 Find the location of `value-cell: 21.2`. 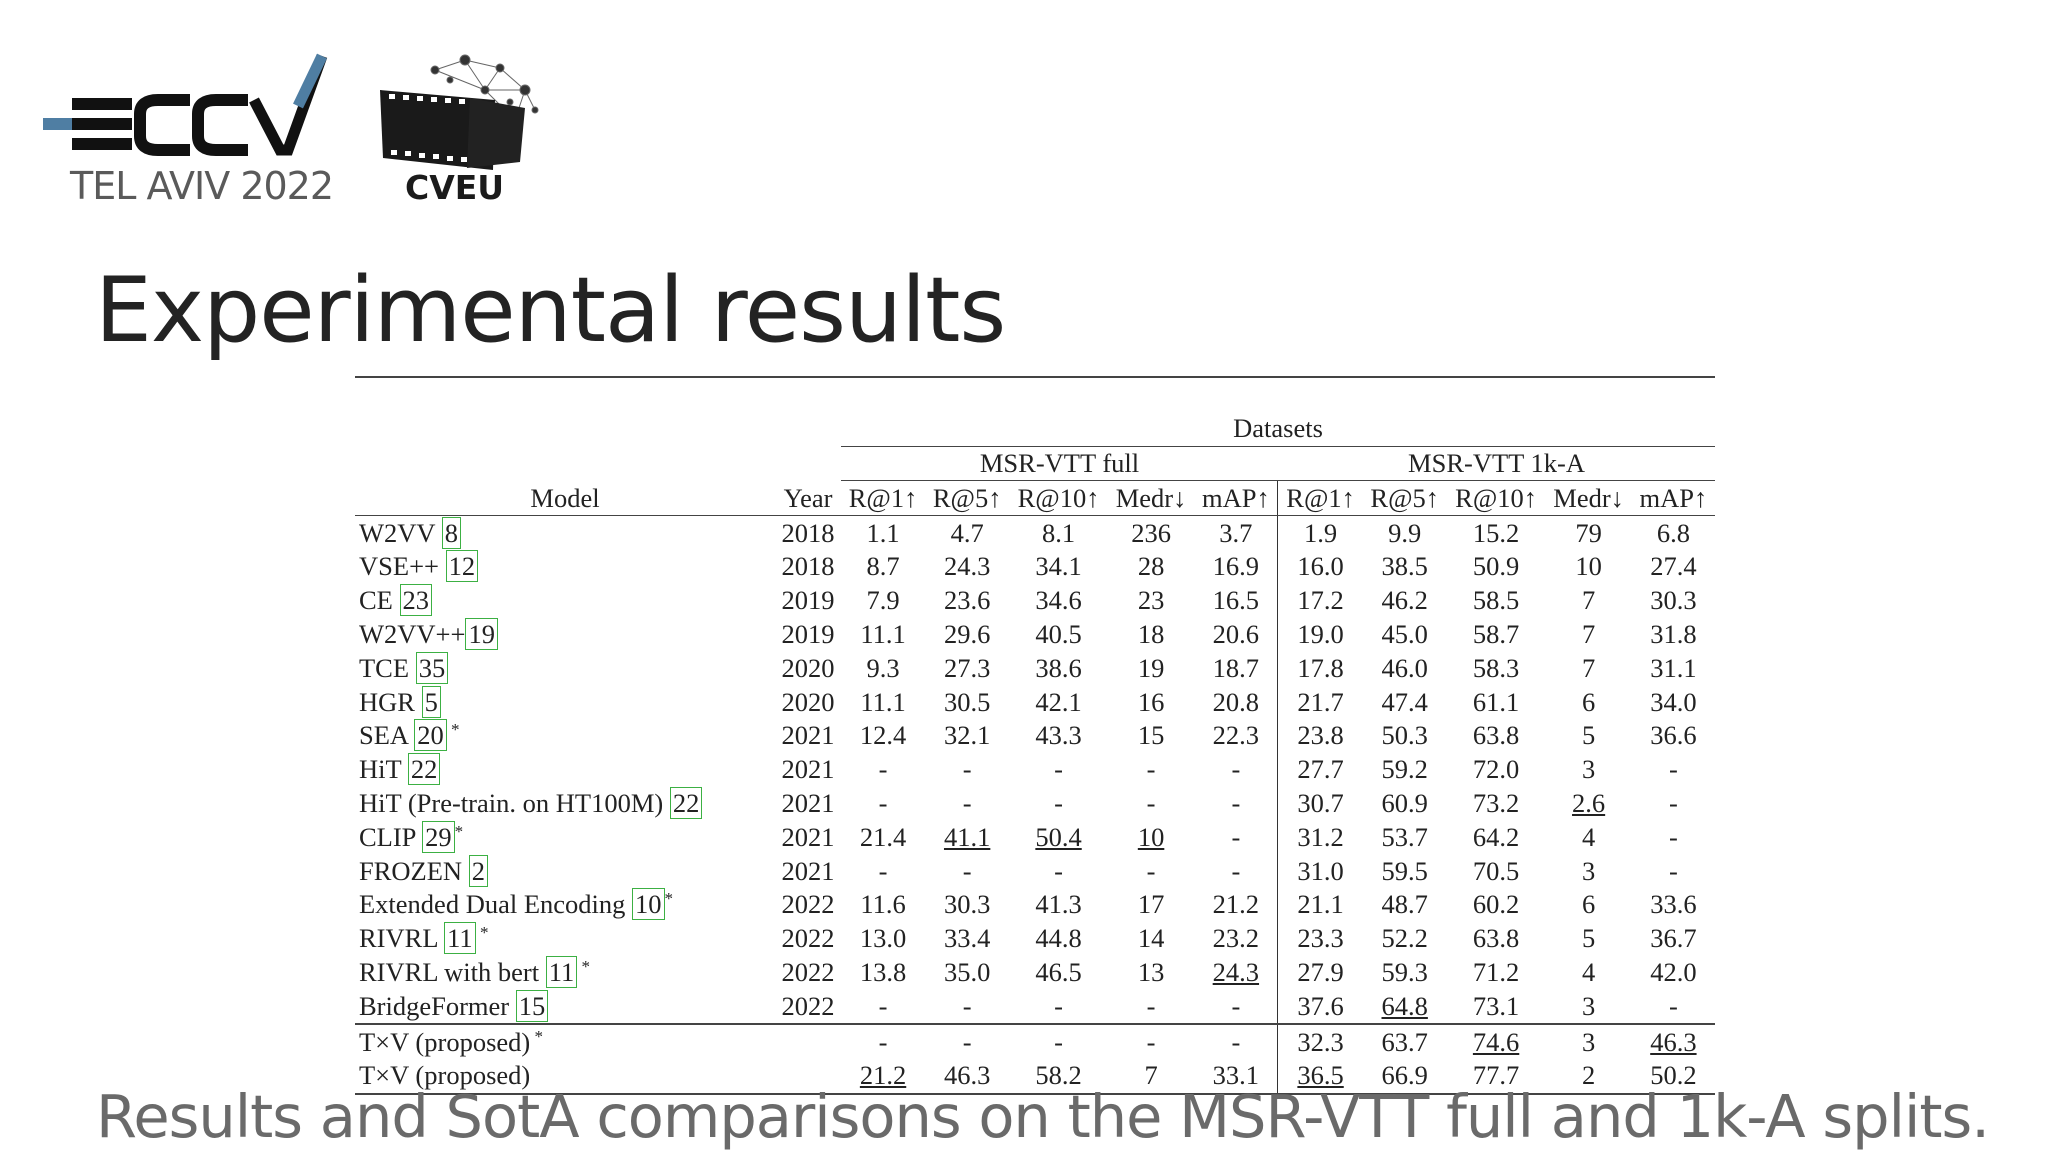

value-cell: 21.2 is located at coordinates (883, 1076).